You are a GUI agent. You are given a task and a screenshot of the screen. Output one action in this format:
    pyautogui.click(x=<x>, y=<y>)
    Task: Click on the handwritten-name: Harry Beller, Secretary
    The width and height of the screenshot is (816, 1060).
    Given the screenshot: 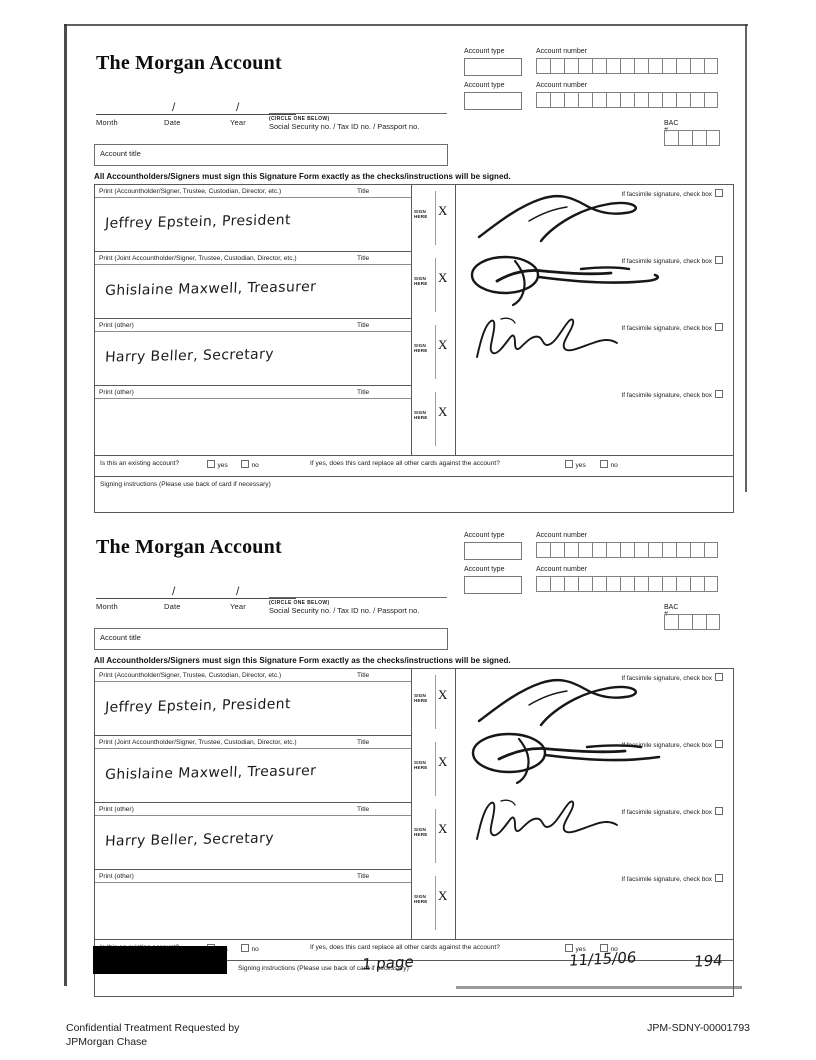 What is the action you would take?
    pyautogui.click(x=189, y=356)
    